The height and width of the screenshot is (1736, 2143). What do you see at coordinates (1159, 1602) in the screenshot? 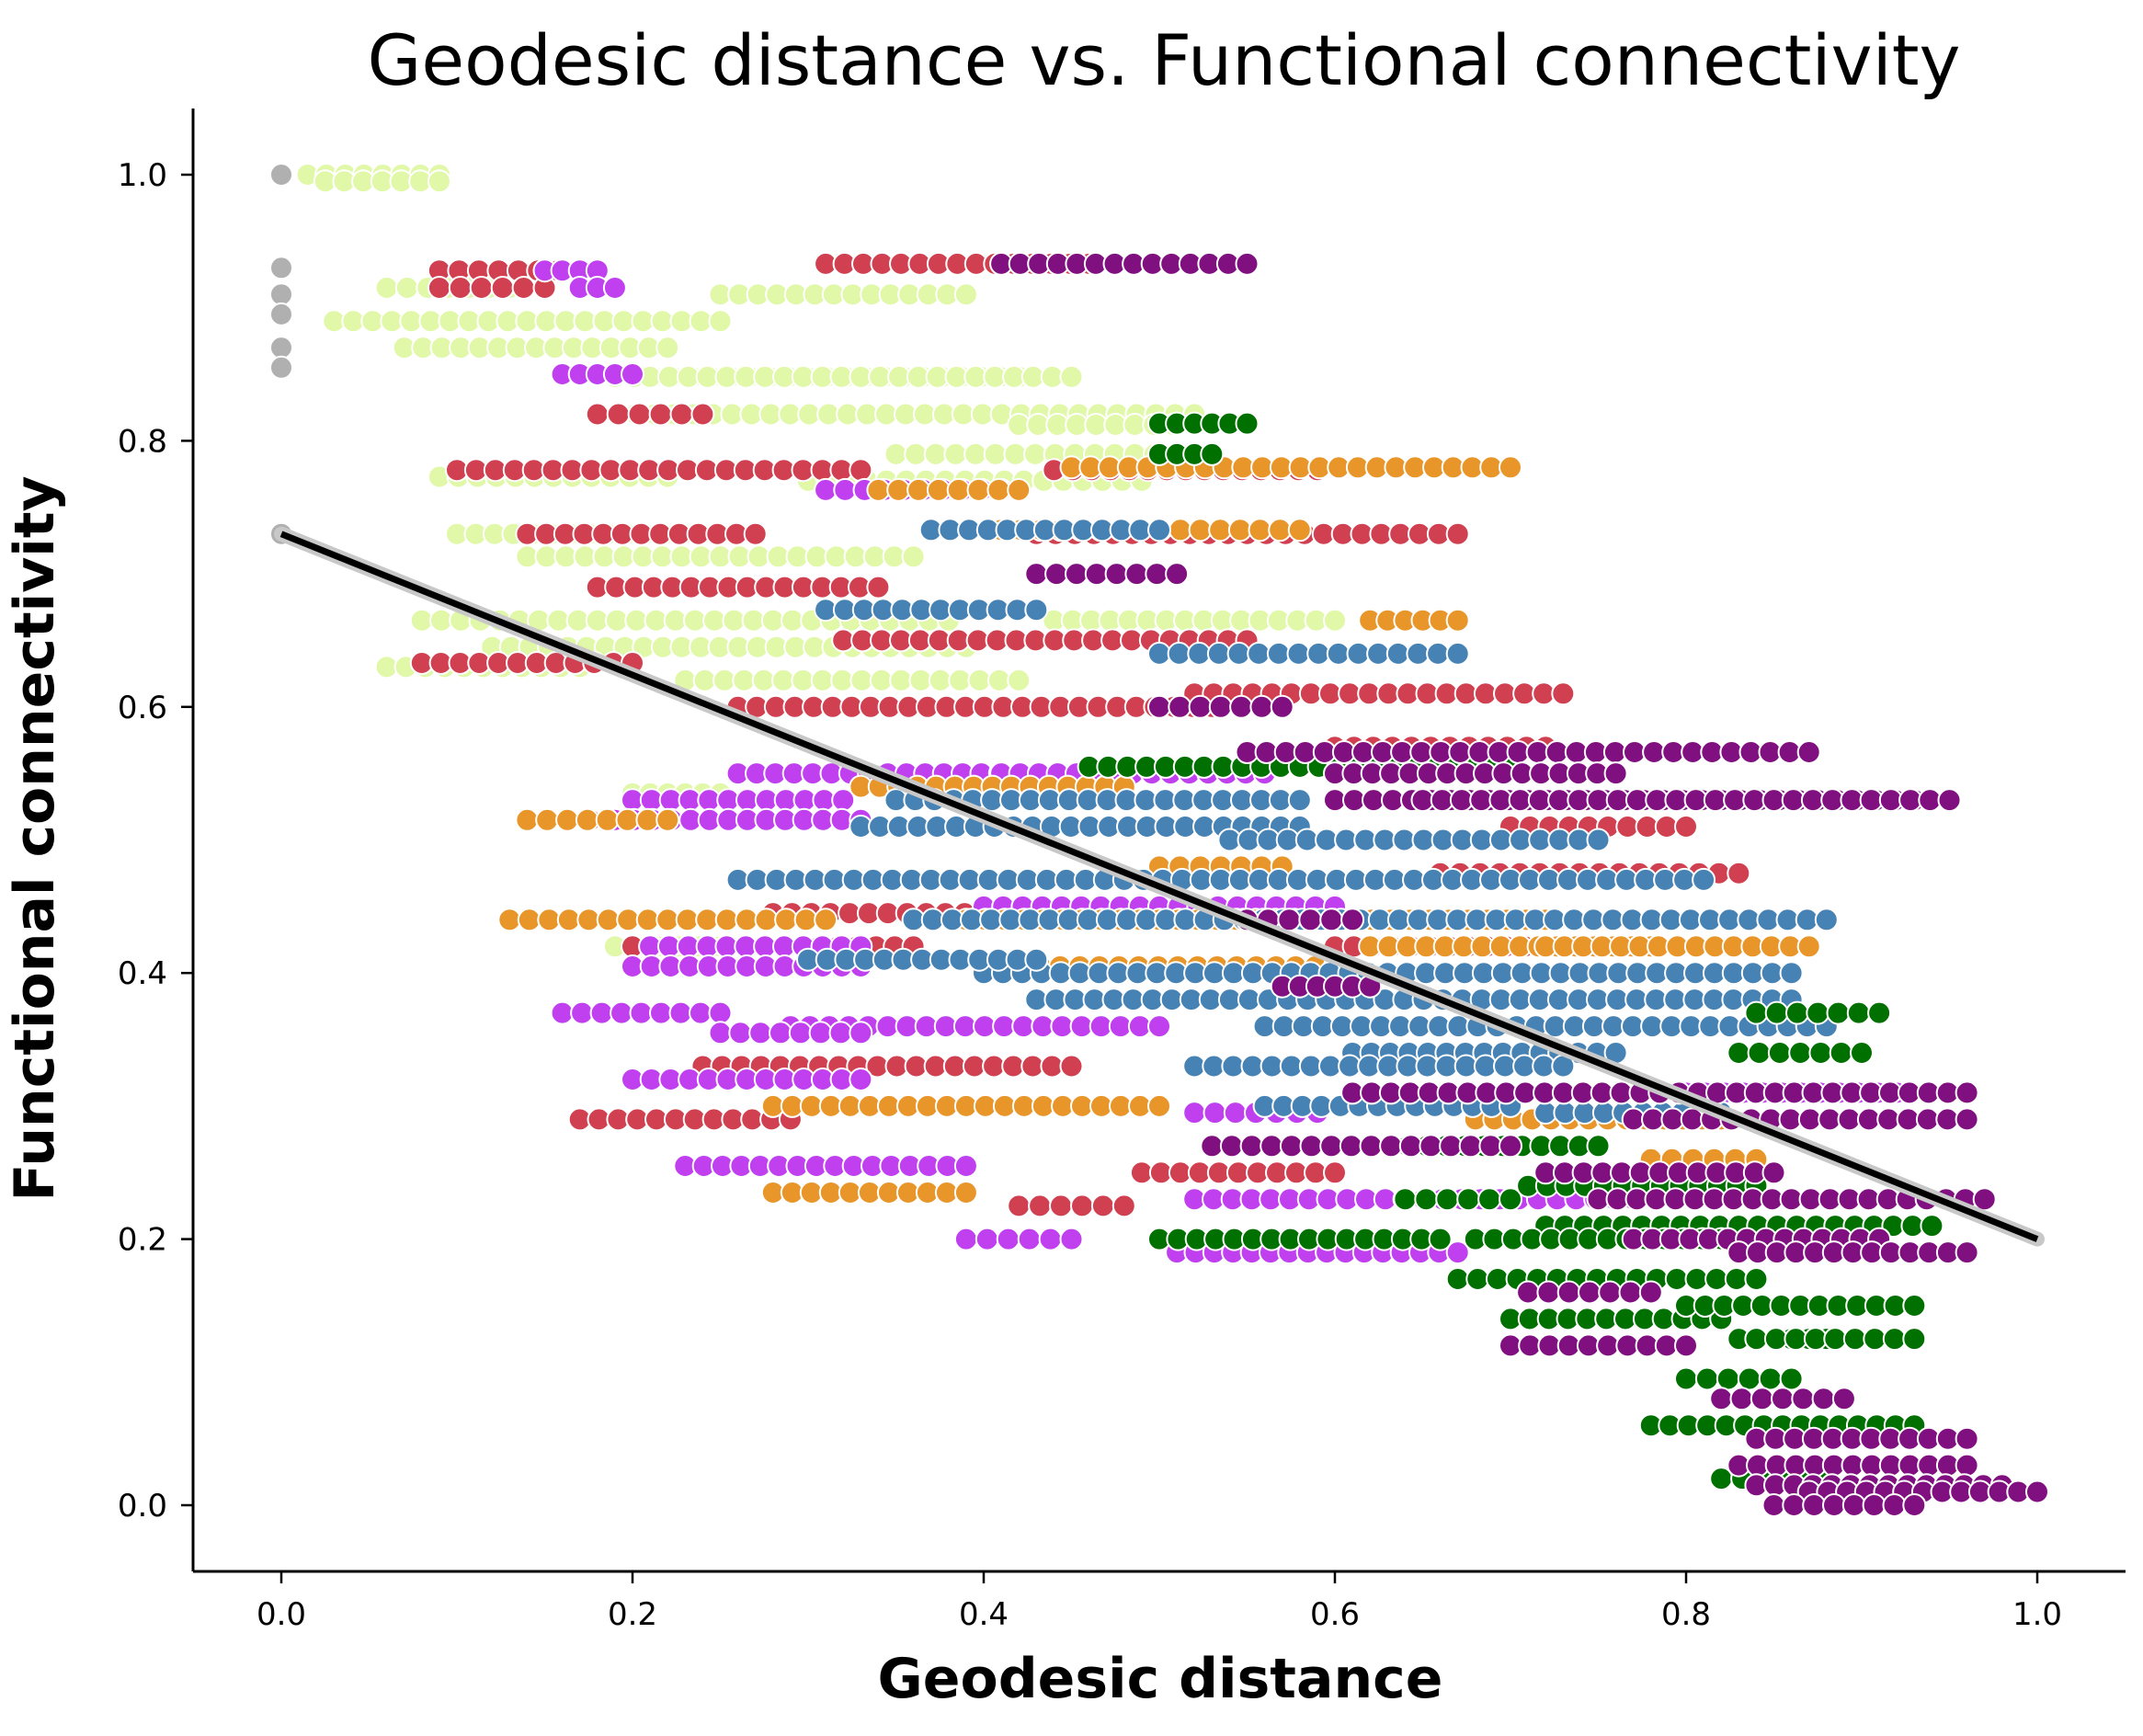
I see `x-axis-ticks: 0.0 0.2 0.4 0.6 0.8 1.0` at bounding box center [1159, 1602].